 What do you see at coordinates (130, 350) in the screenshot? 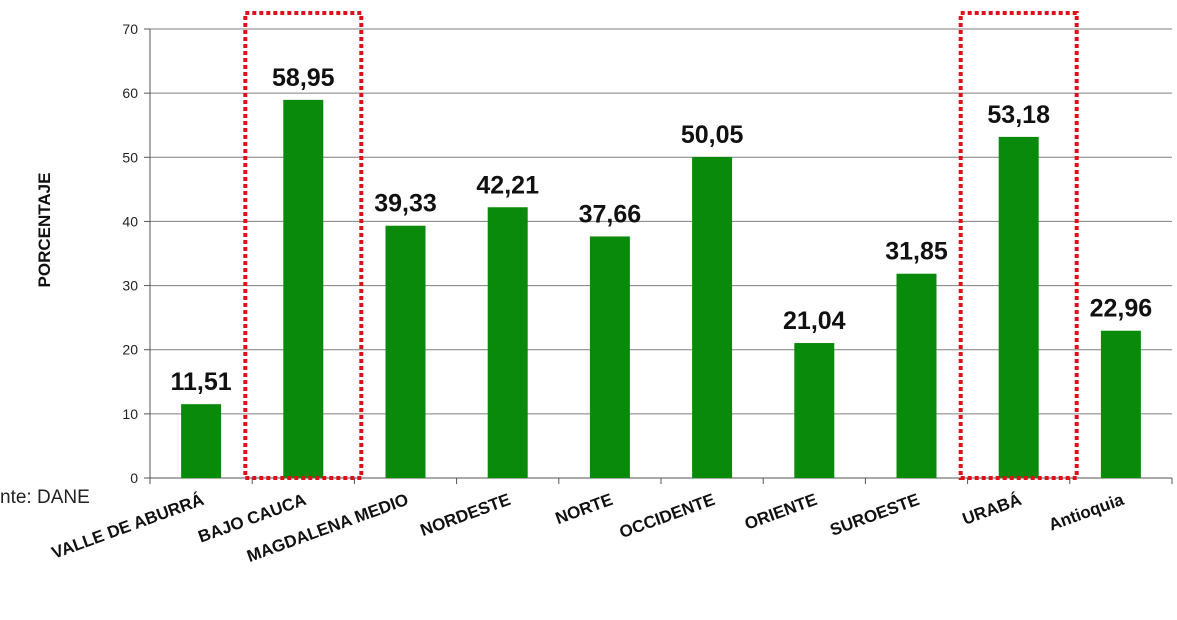
I see `y-tick-label-20: 20` at bounding box center [130, 350].